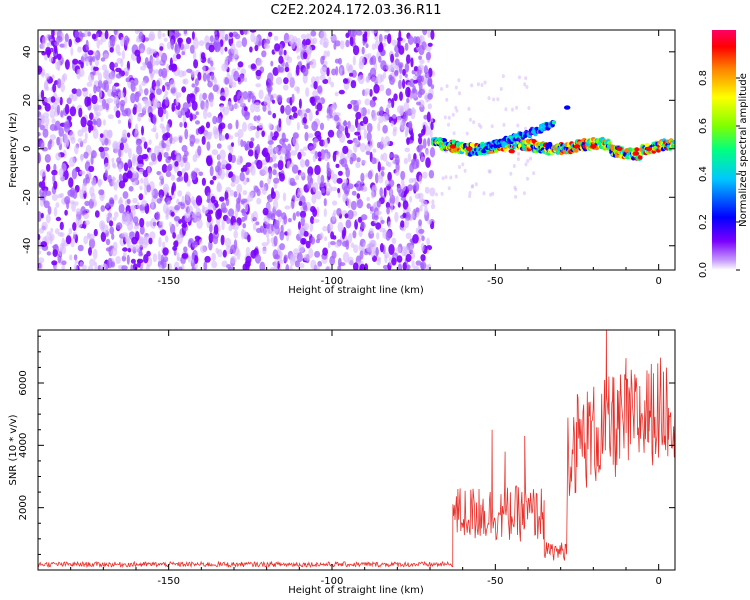 This screenshot has width=750, height=600. Describe the element at coordinates (168, 281) in the screenshot. I see `x-tick-label: -150` at that location.